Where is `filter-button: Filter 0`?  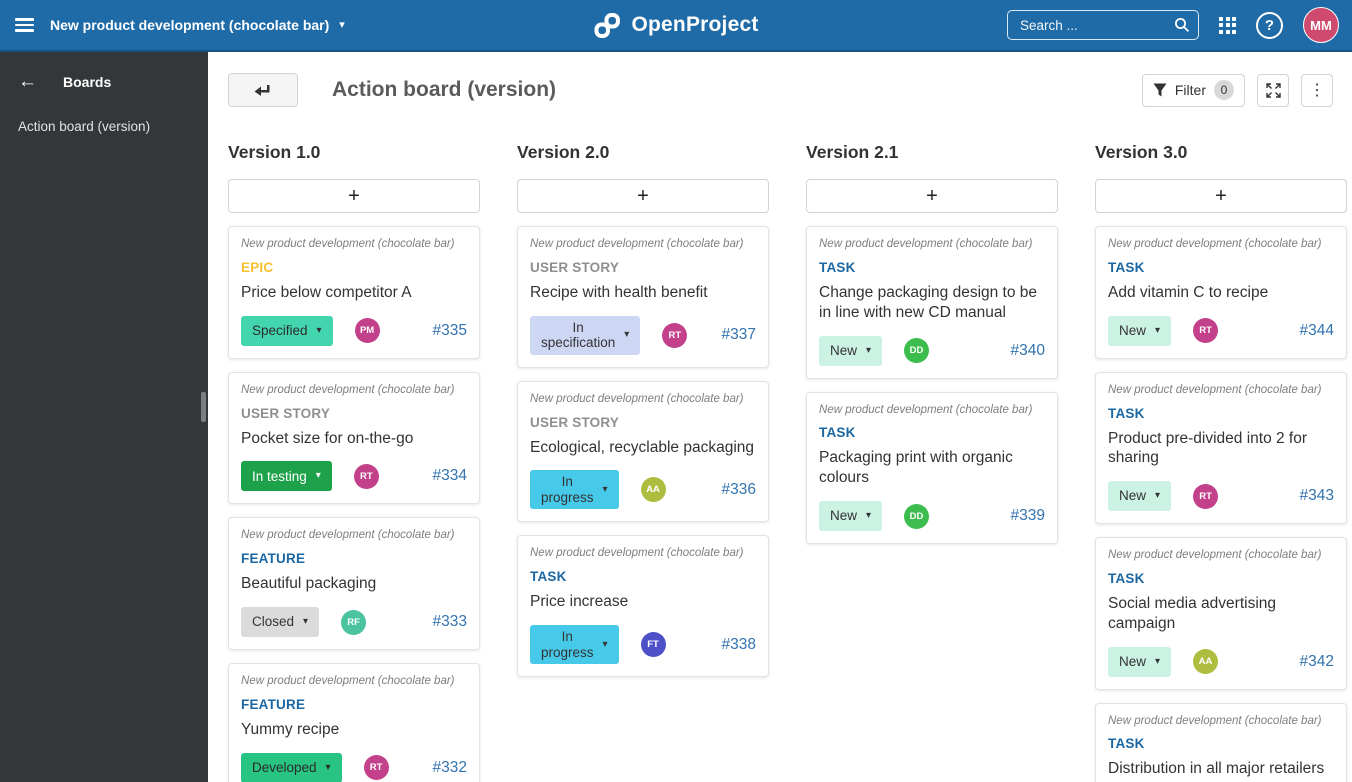 filter-button: Filter 0 is located at coordinates (1193, 90).